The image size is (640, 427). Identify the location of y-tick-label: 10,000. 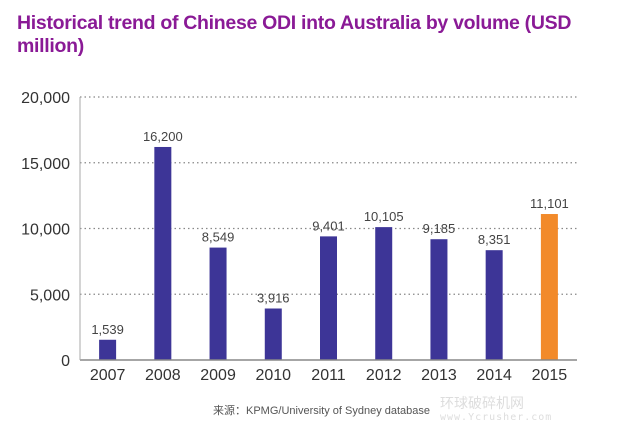
(45, 230).